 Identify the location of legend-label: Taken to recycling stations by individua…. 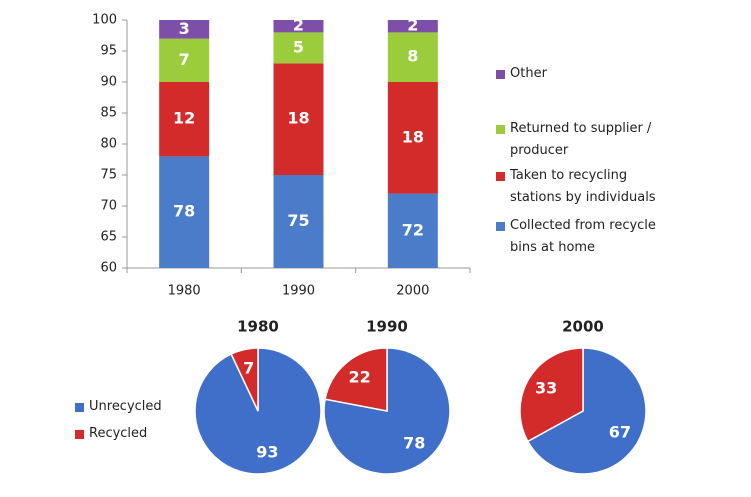
(583, 186).